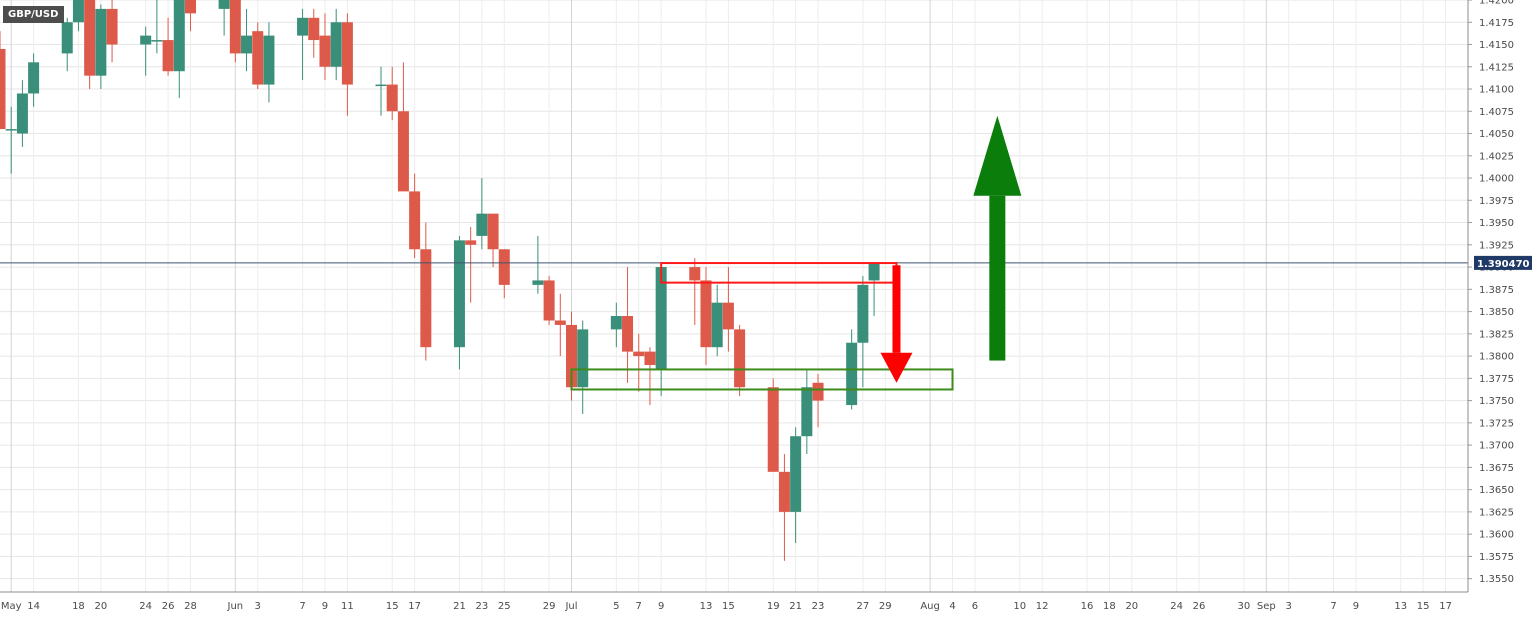 This screenshot has height=618, width=1536. I want to click on x-tick-label: 26, so click(168, 606).